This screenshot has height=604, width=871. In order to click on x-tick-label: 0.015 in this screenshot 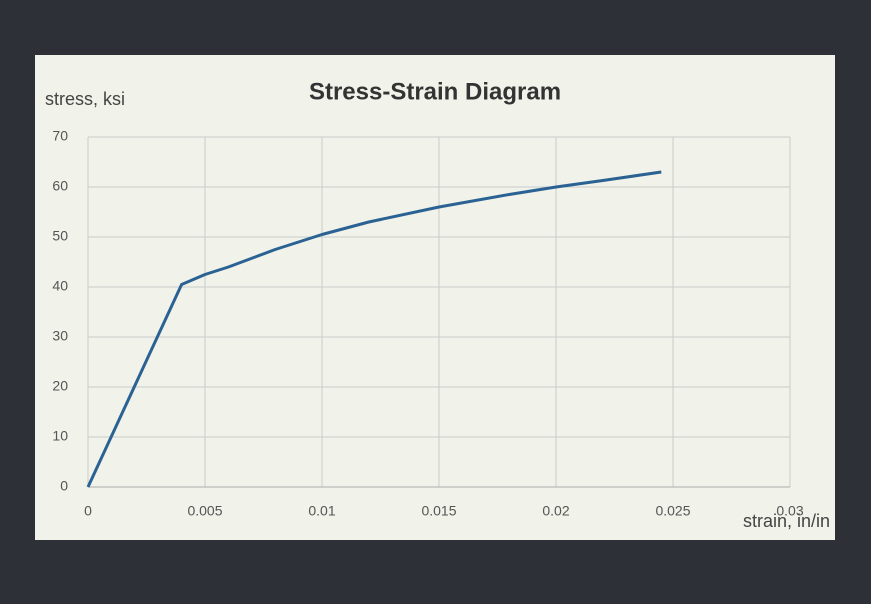, I will do `click(438, 511)`.